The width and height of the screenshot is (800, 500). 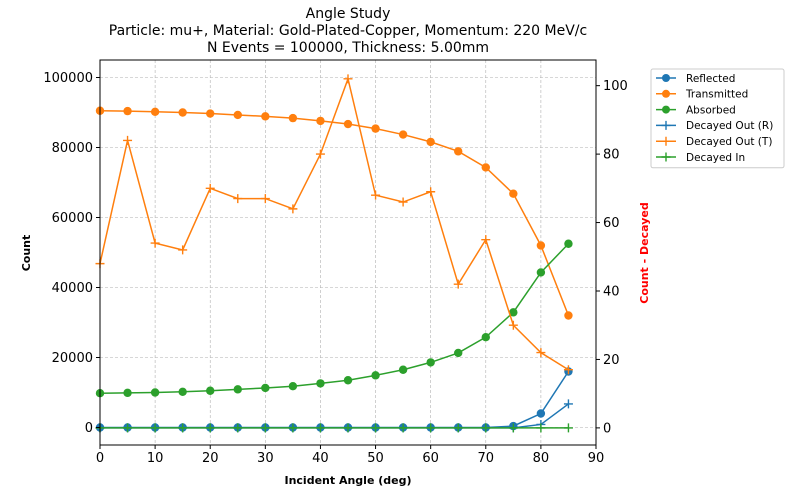 What do you see at coordinates (486, 458) in the screenshot?
I see `x-tick-label: 70` at bounding box center [486, 458].